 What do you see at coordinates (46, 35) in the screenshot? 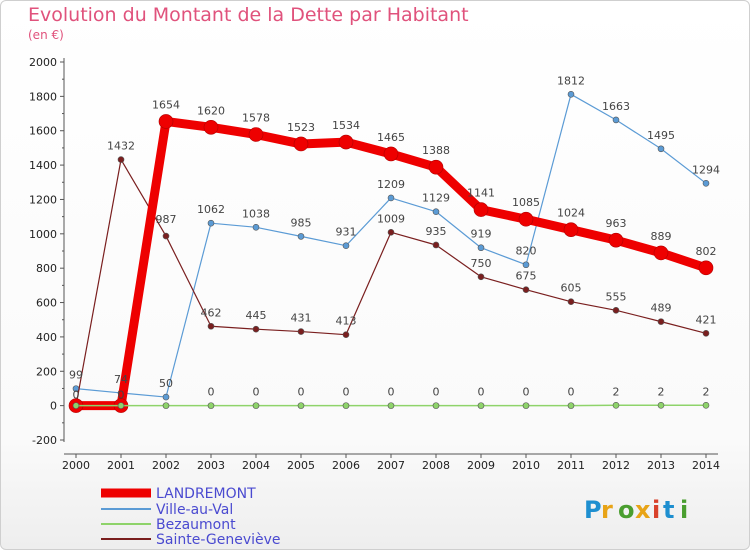
I see `chart-subtitle: (en €)` at bounding box center [46, 35].